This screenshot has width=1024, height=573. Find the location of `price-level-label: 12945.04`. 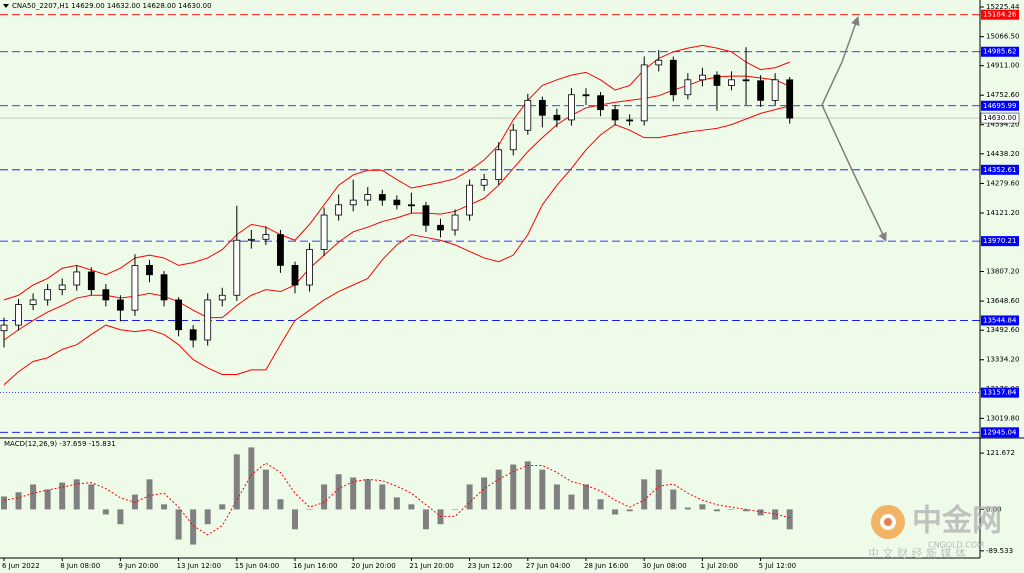

price-level-label: 12945.04 is located at coordinates (1000, 432).